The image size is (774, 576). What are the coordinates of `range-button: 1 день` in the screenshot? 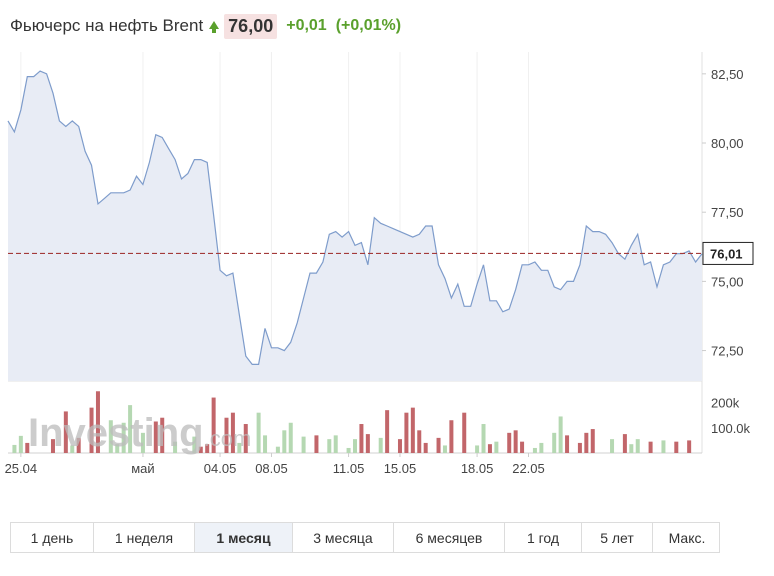 It's located at (52, 537).